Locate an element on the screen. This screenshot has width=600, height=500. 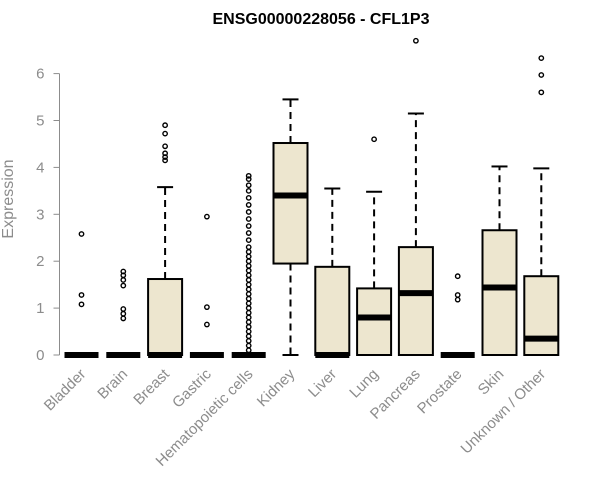
box-prostate is located at coordinates (457, 315).